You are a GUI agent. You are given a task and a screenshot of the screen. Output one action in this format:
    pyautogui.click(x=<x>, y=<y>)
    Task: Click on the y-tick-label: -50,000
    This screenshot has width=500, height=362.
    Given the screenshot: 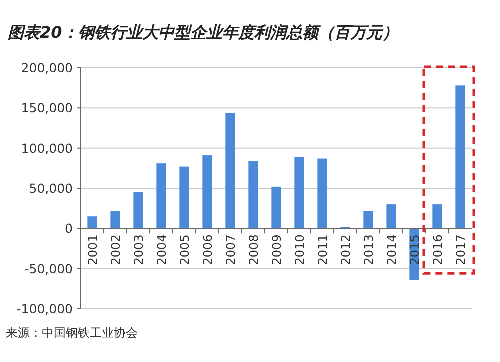 What is the action you would take?
    pyautogui.click(x=49, y=268)
    